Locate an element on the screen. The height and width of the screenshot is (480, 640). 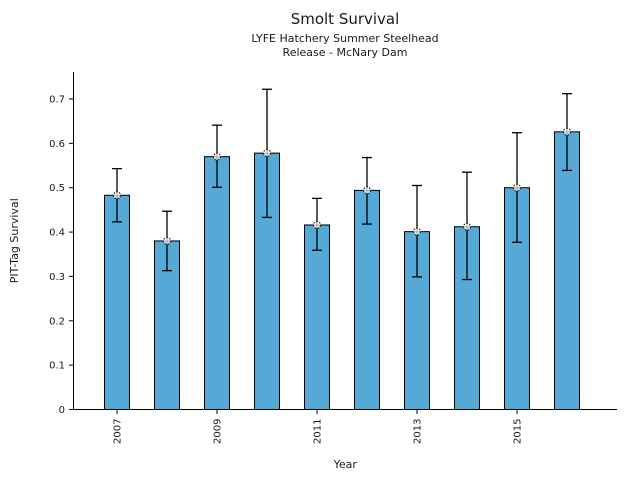
chart-subtitle-line1: LYFE Hatchery Summer Steelhead is located at coordinates (345, 38).